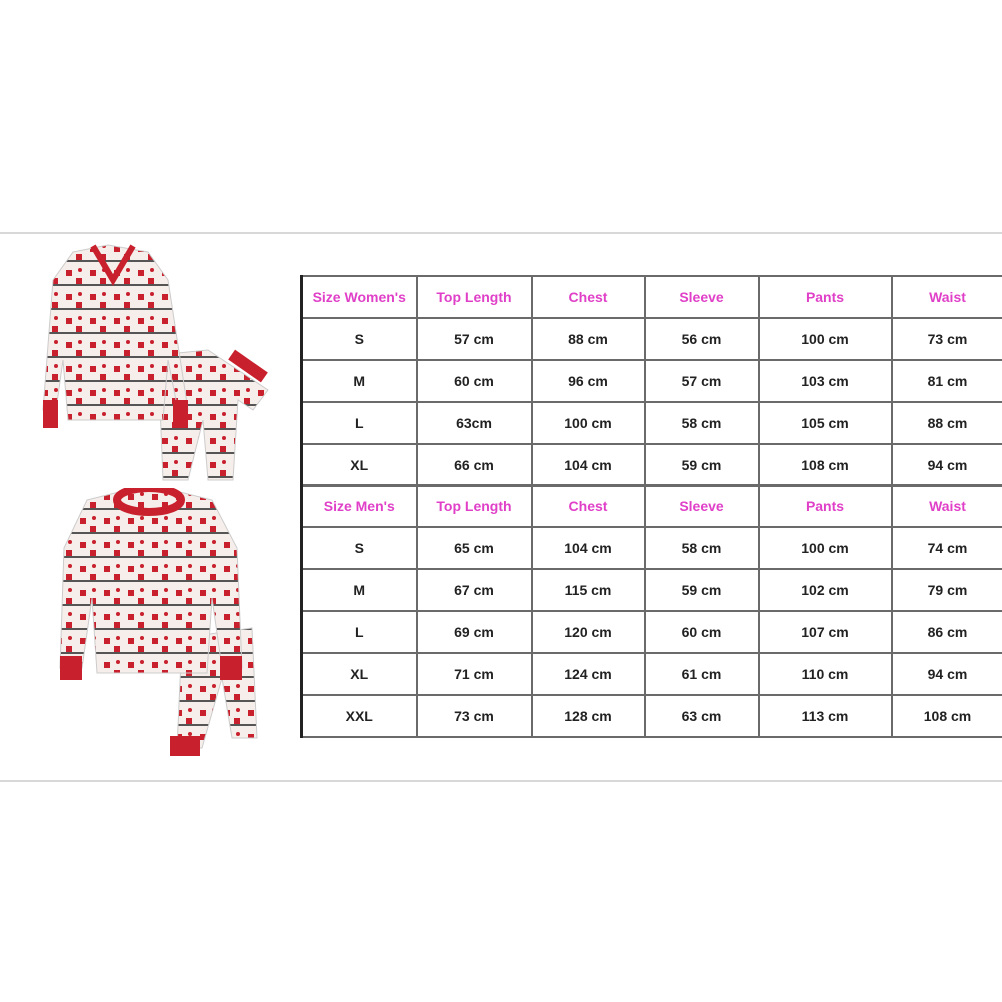 The width and height of the screenshot is (1002, 1002). Describe the element at coordinates (588, 674) in the screenshot. I see `measurement-cell: 124 cm` at that location.